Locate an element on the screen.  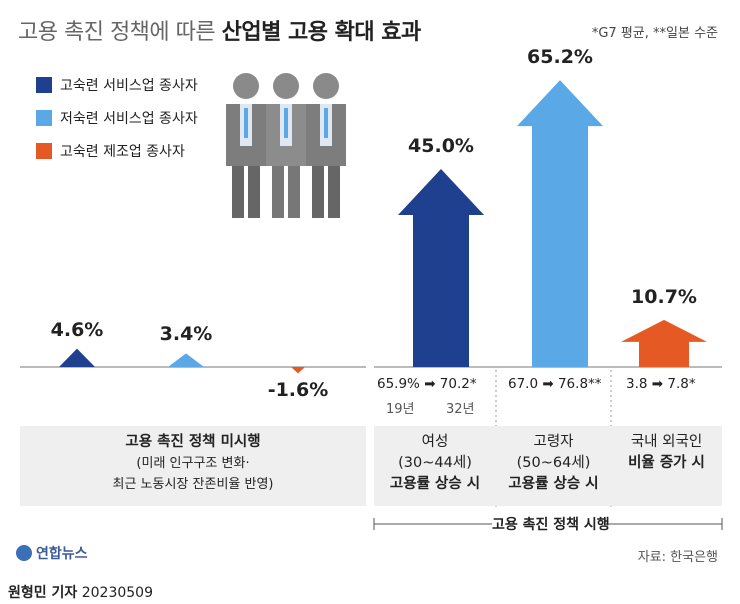
data-label-policy-foreign: 10.7% is located at coordinates (664, 296).